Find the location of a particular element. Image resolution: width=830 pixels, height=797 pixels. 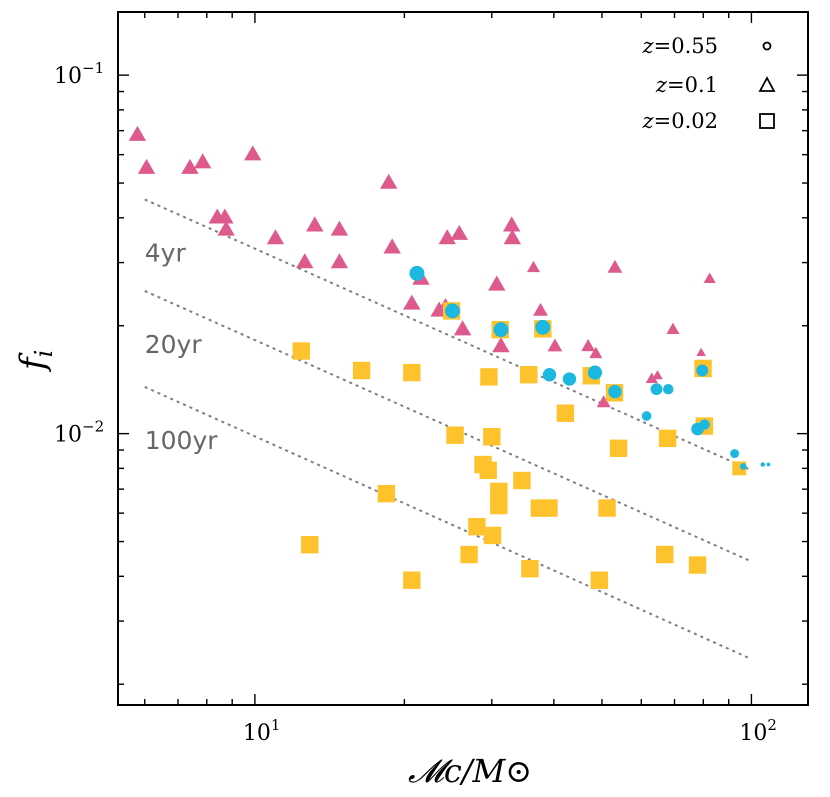

legend-entry-circle: z=0.55 is located at coordinates (707, 46).